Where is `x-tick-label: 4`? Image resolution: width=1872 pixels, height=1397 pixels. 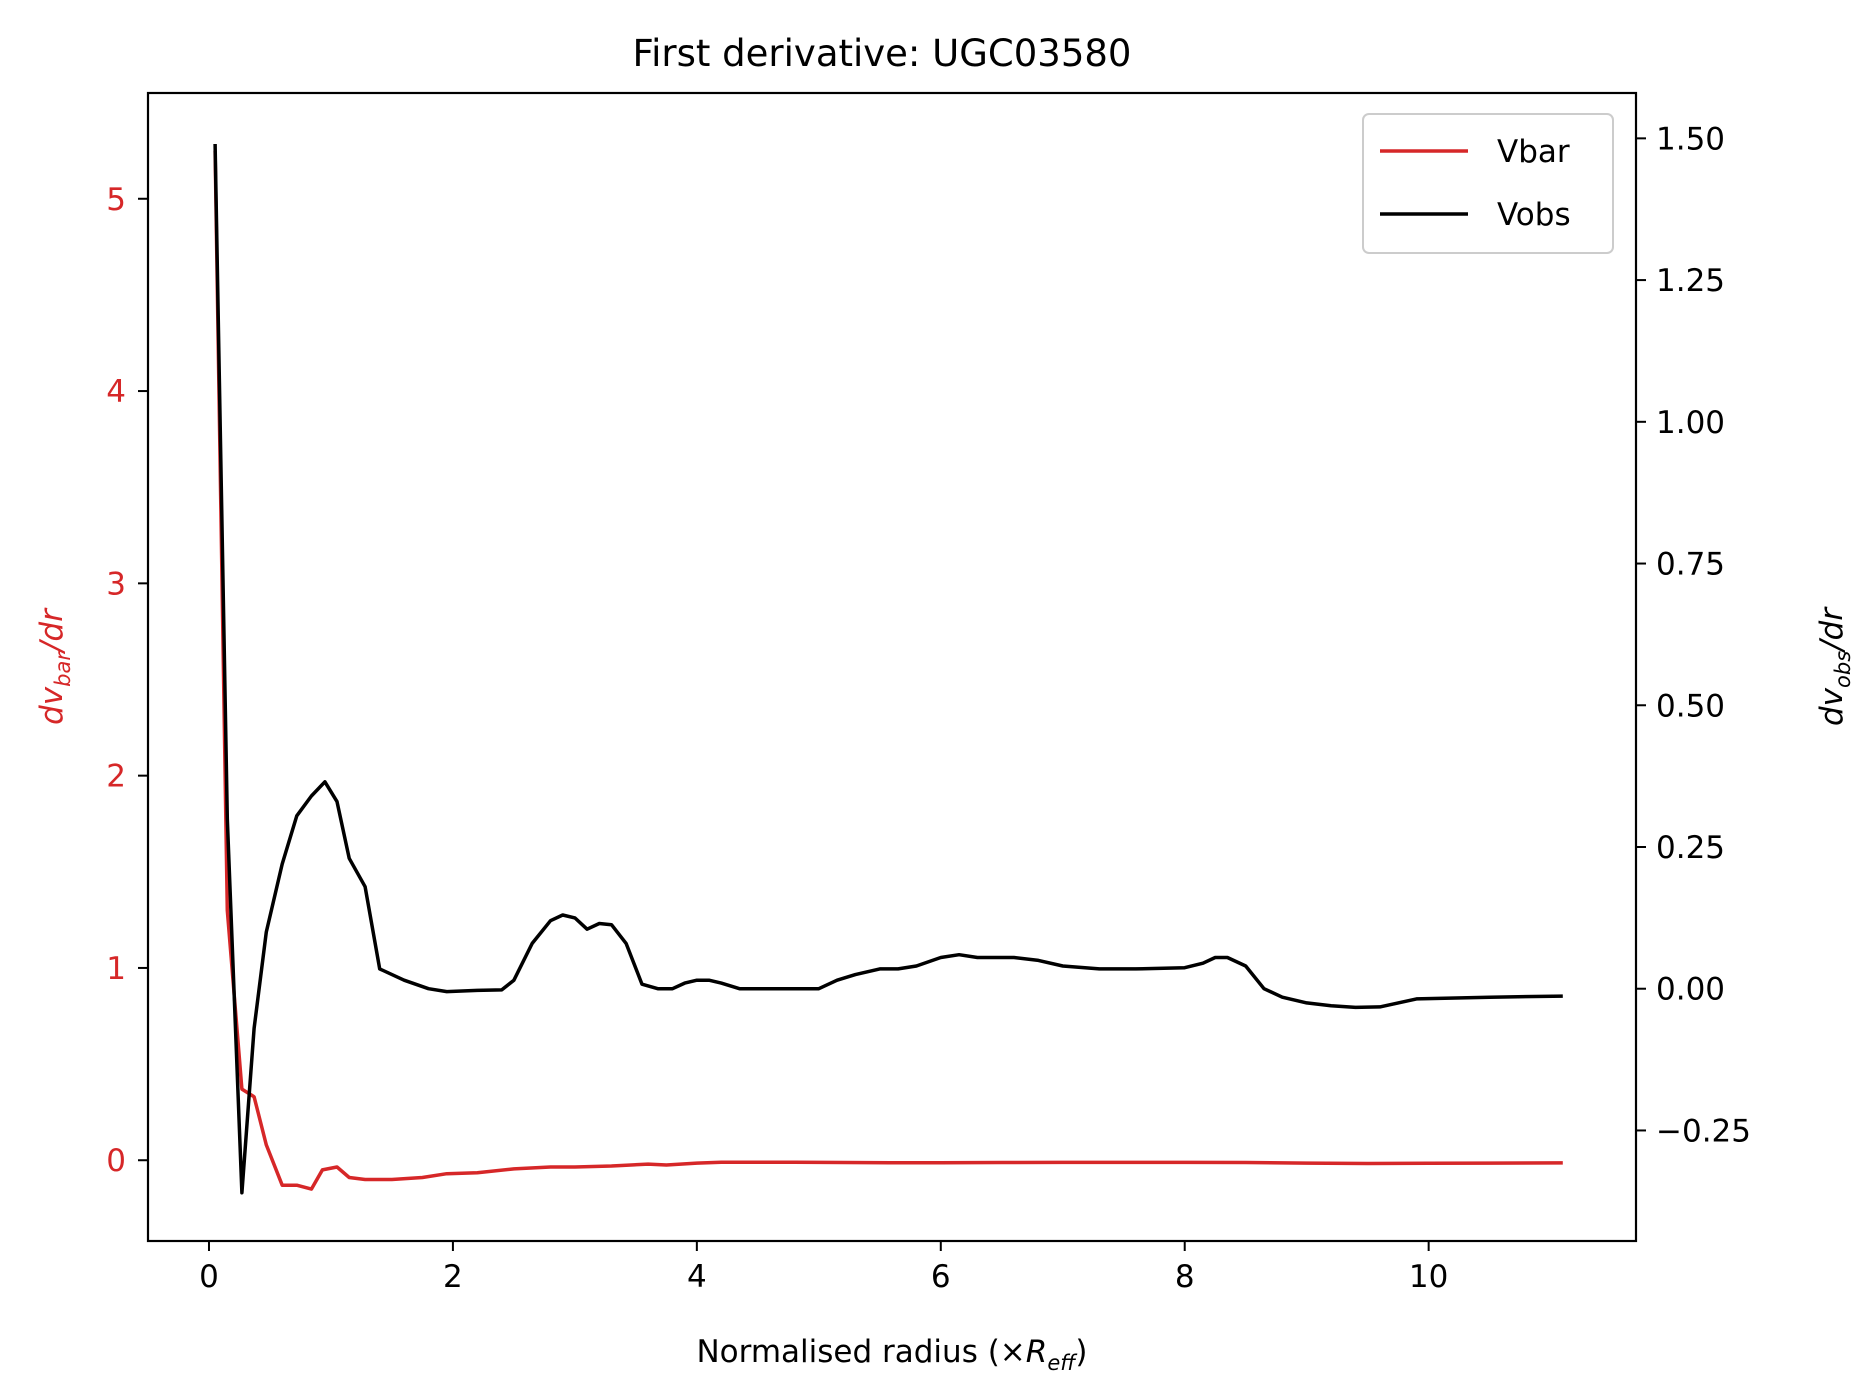
x-tick-label: 4 is located at coordinates (697, 1277).